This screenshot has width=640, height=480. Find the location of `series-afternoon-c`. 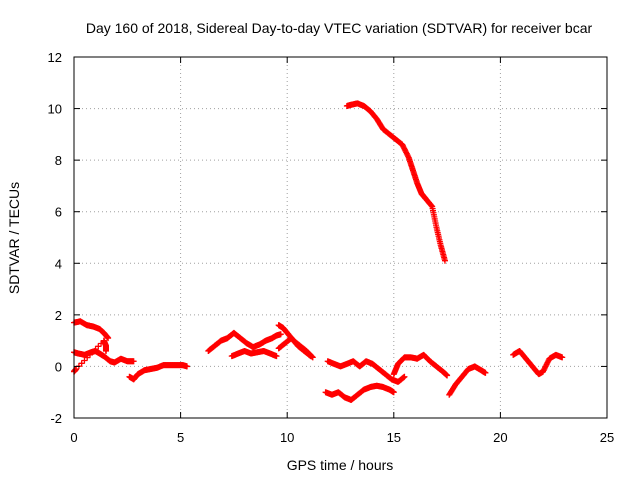

series-afternoon-c is located at coordinates (420, 365).